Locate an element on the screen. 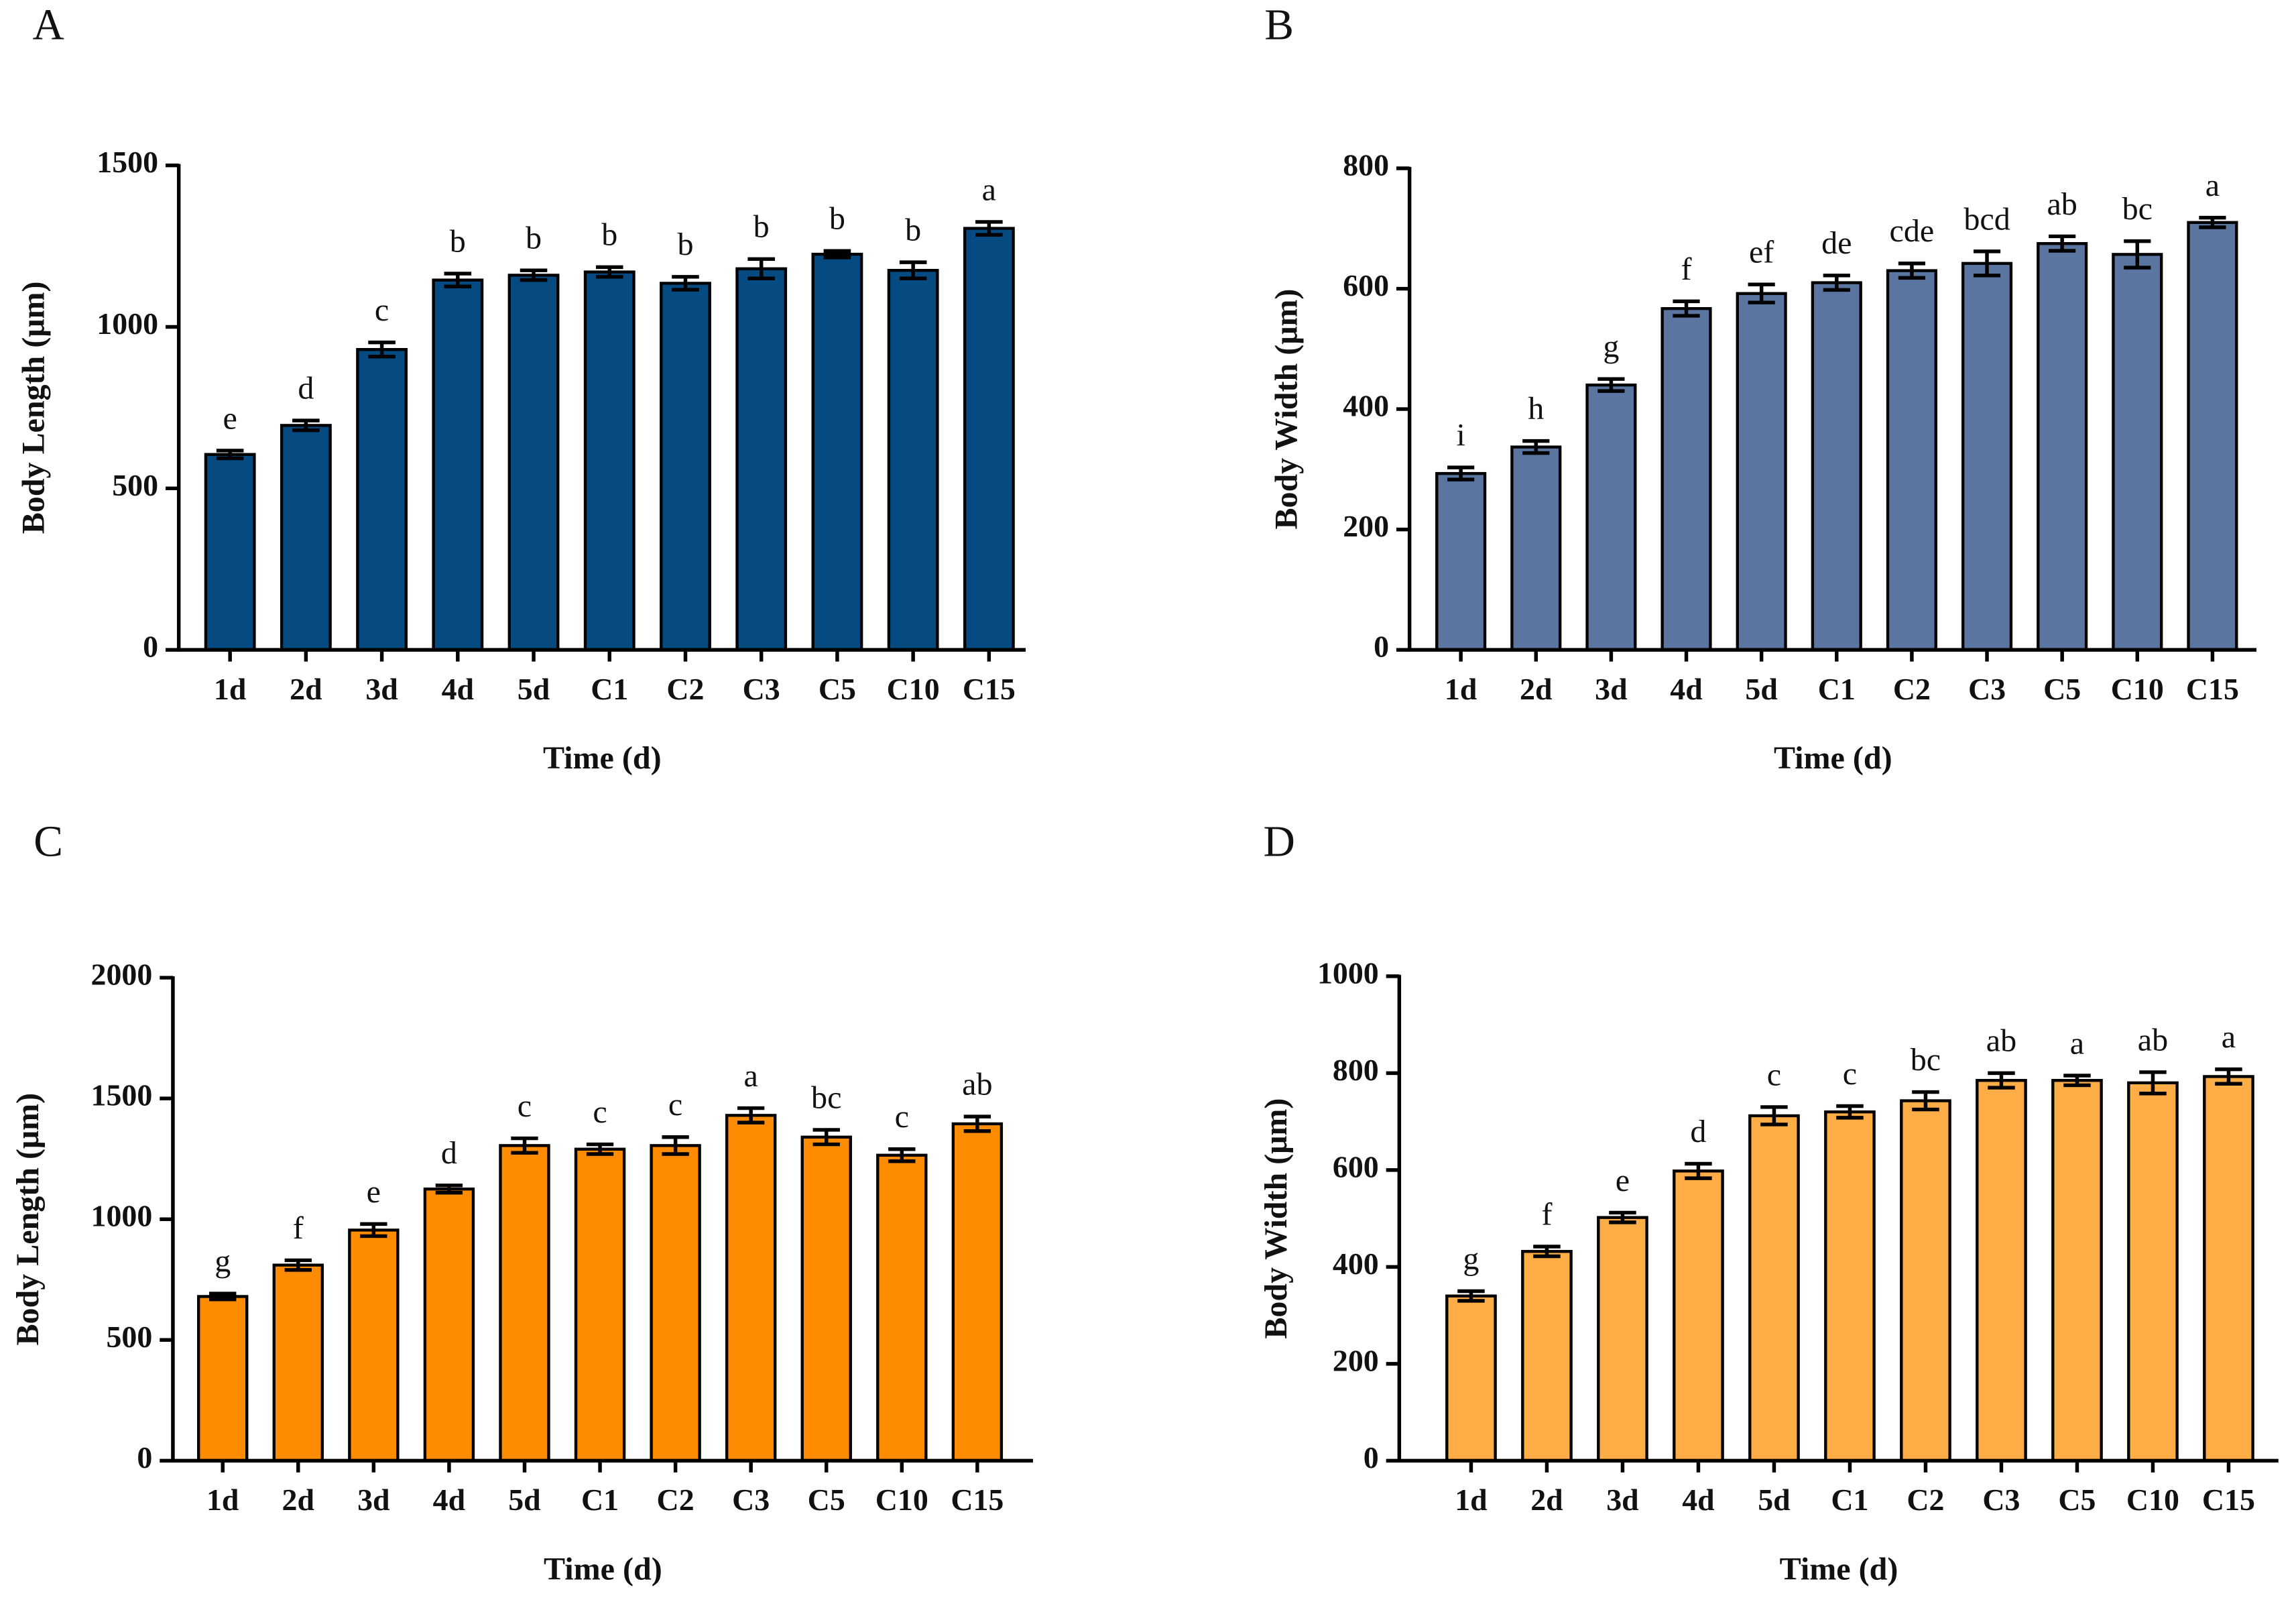 This screenshot has width=2296, height=1610. y-tick-label: 1500 is located at coordinates (122, 1095).